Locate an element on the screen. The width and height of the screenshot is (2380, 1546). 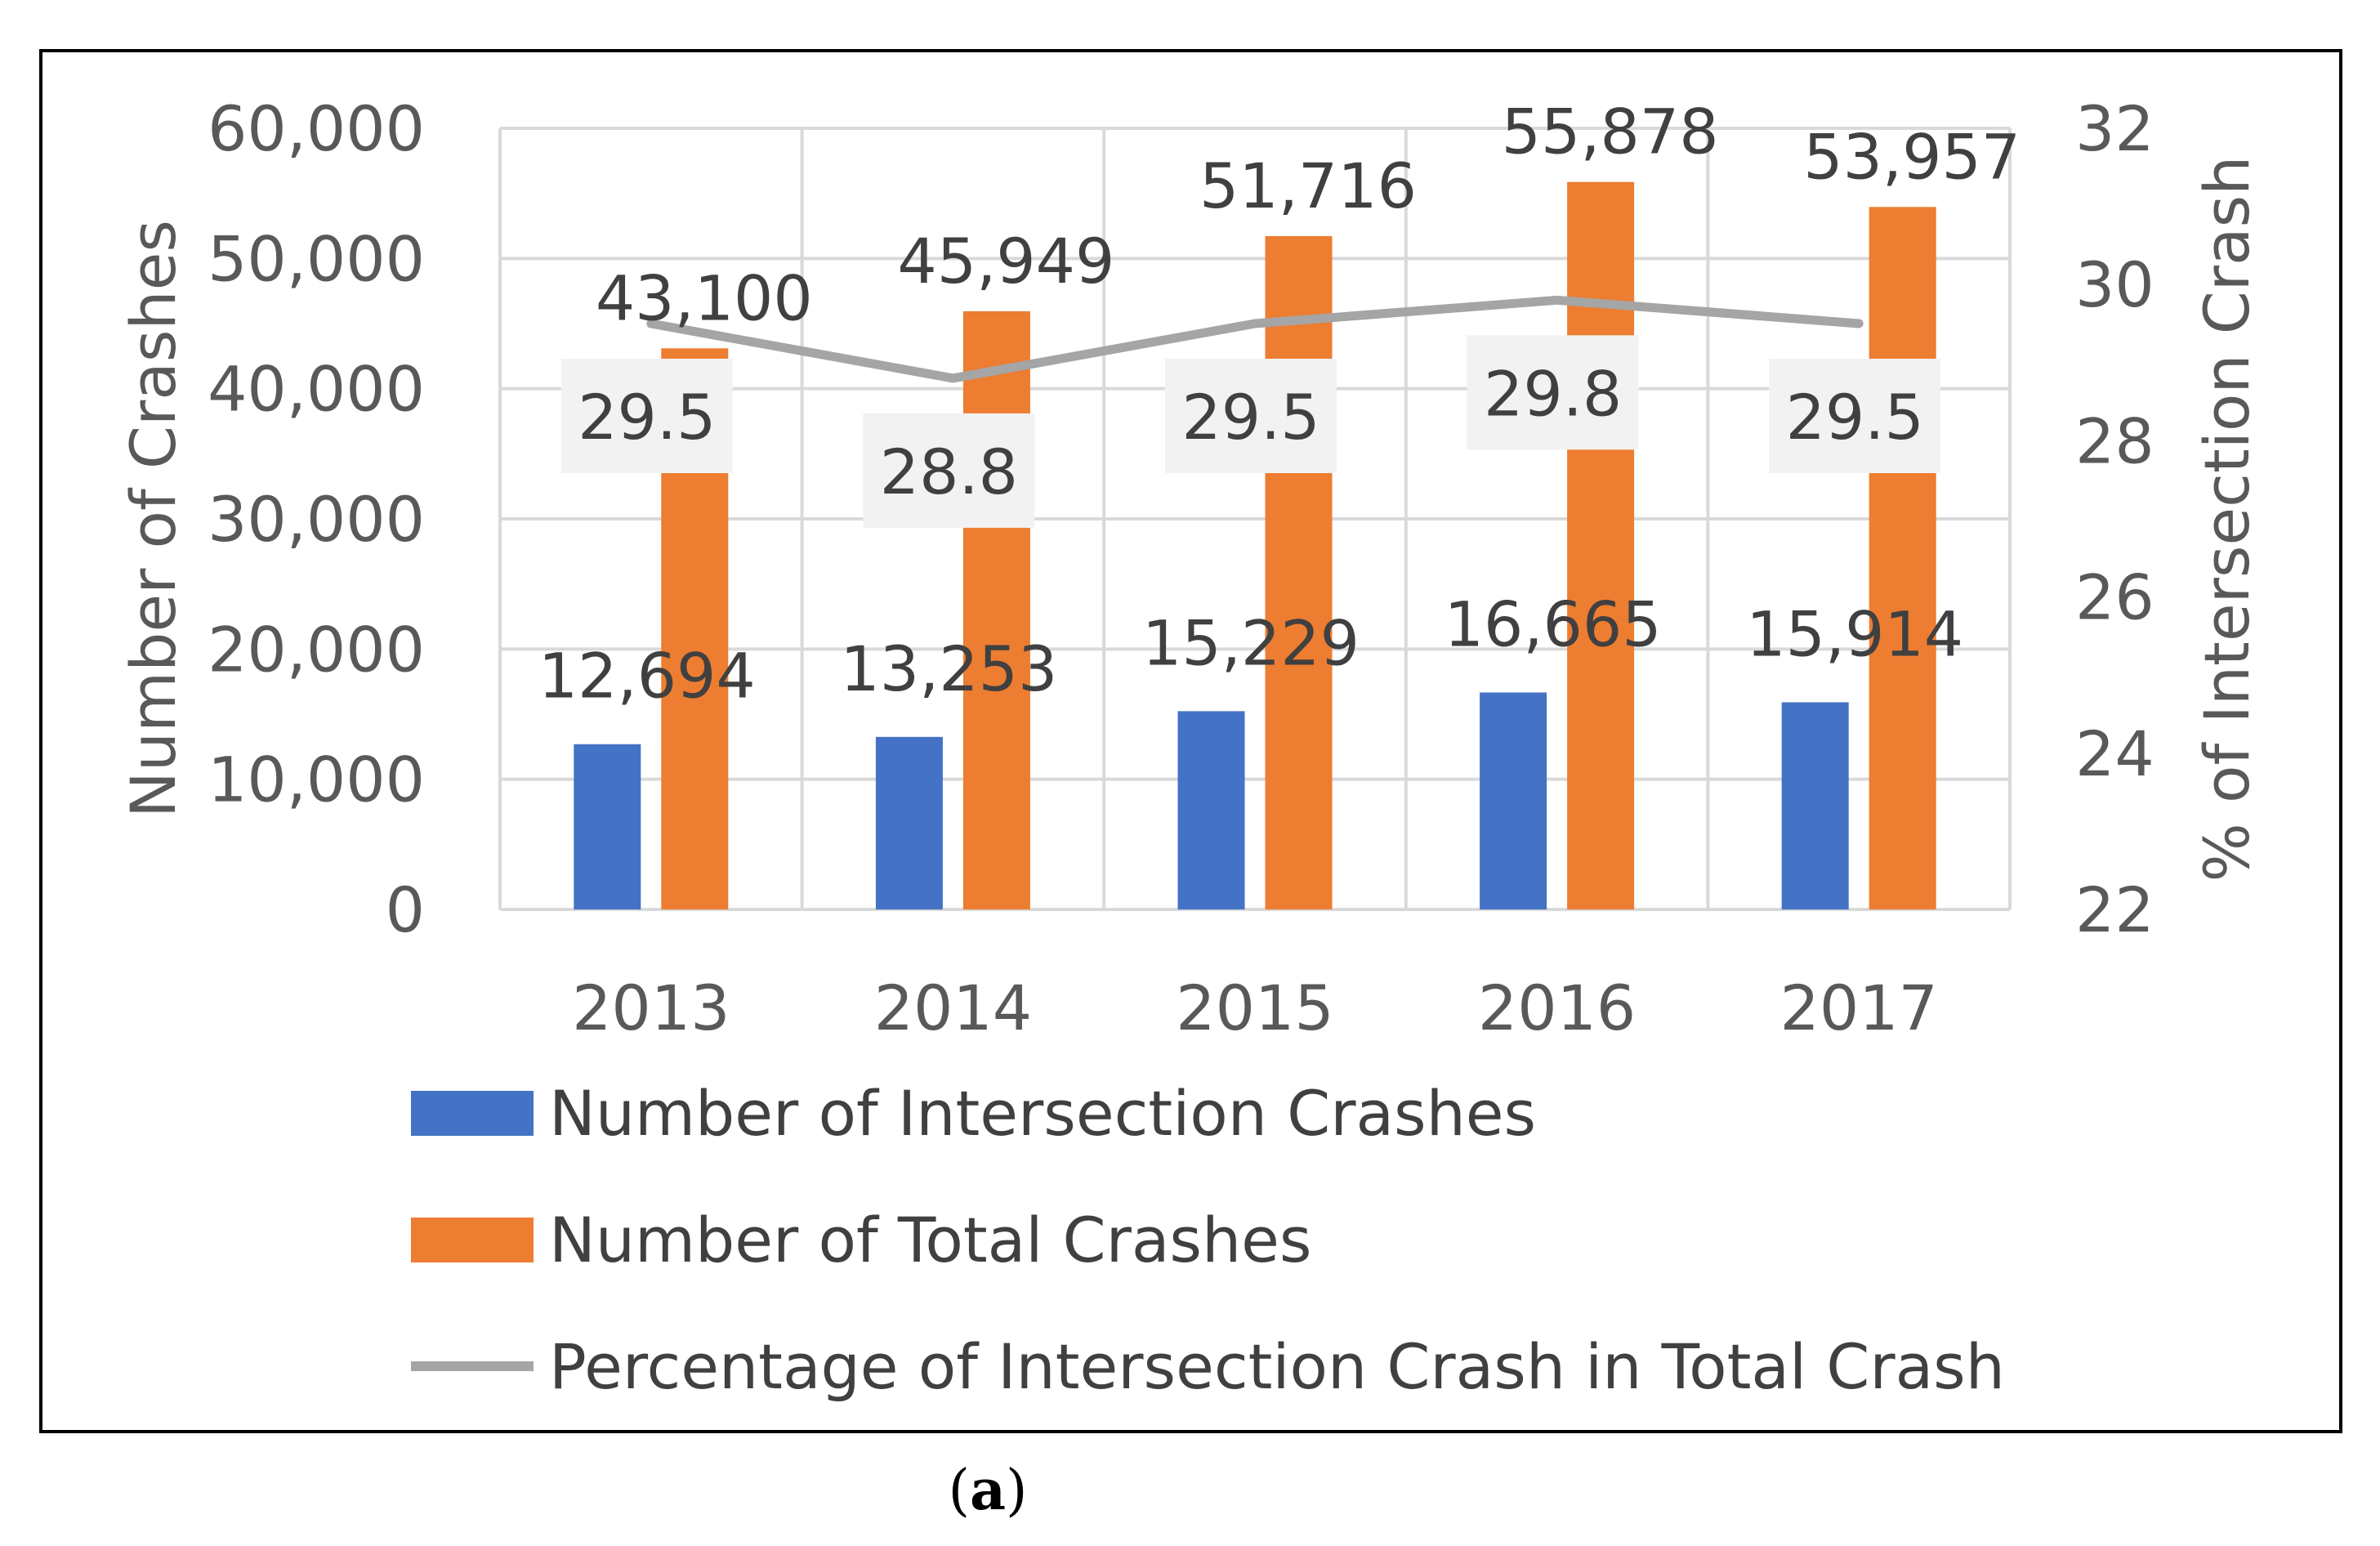
y2-tick-label: 32 is located at coordinates (2115, 129).